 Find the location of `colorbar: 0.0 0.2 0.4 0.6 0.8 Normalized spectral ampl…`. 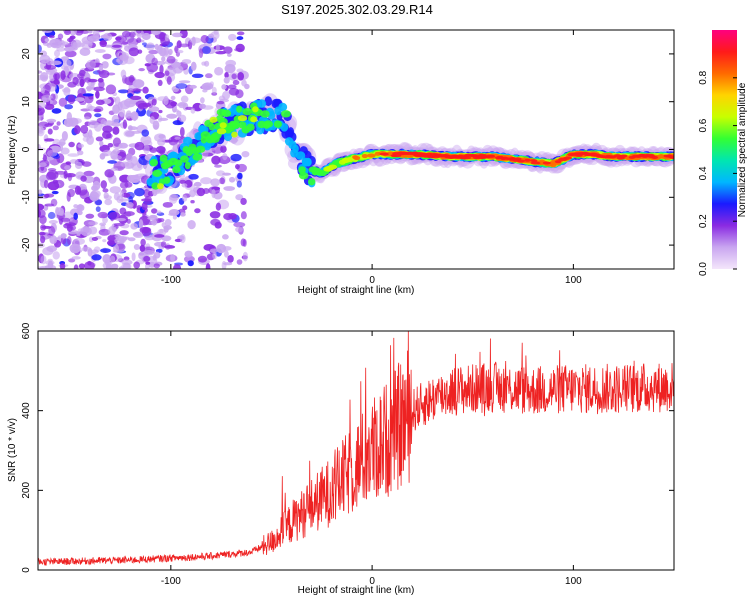

colorbar: 0.0 0.2 0.4 0.6 0.8 Normalized spectral ampl… is located at coordinates (723, 153).